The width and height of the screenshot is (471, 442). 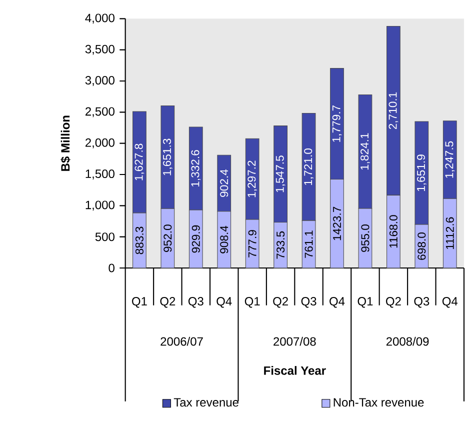 I want to click on data-label: 1168.0, so click(x=393, y=231).